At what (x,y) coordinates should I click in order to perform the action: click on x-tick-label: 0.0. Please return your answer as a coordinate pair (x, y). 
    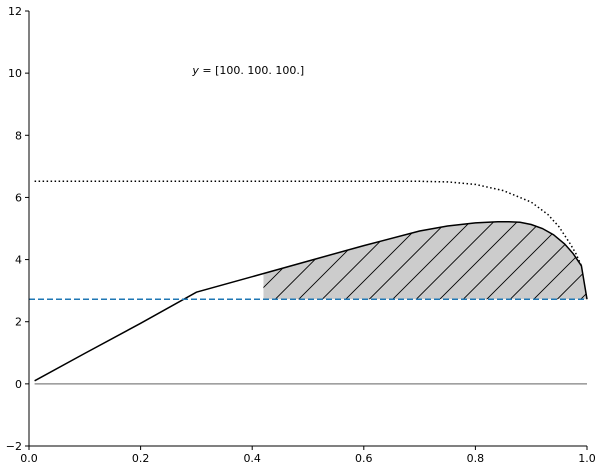
    Looking at the image, I should click on (29, 458).